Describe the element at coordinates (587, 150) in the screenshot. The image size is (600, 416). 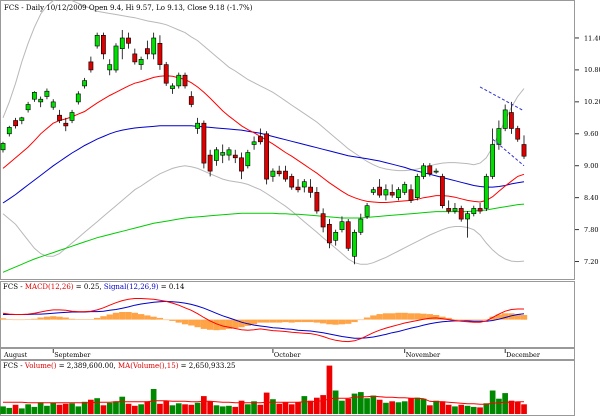
I see `price-axis: 11.40 10.80 10.20 9.60 9.00 8.40 7.80 7.20` at that location.